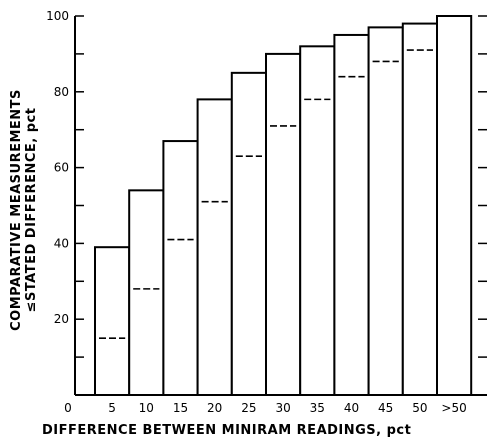 This screenshot has height=440, width=487. I want to click on x-origin-label: 0, so click(68, 408).